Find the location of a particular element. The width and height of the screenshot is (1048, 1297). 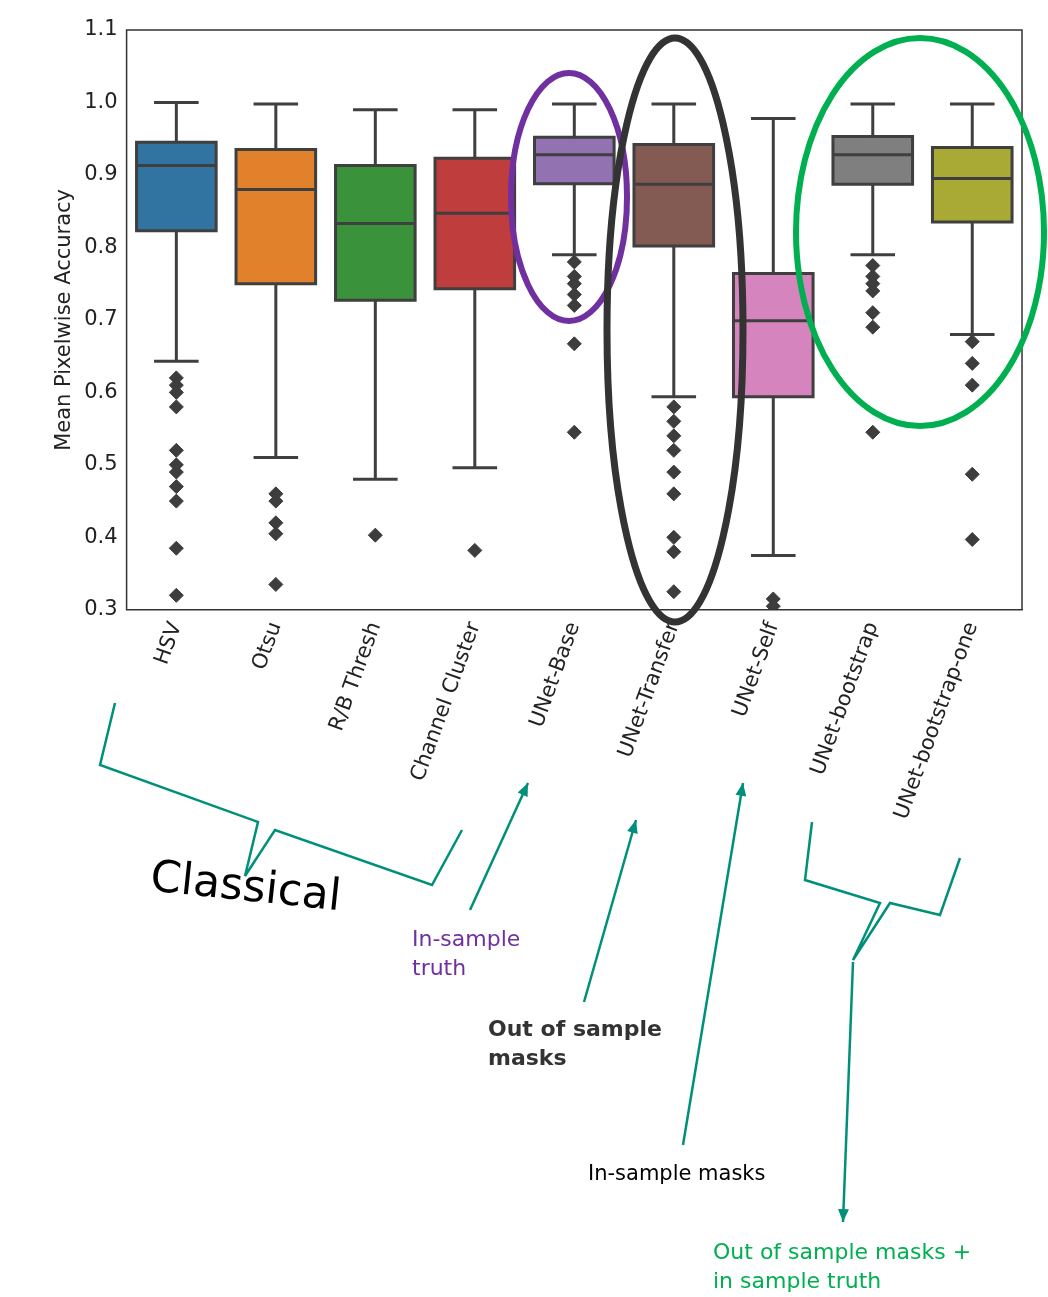

text: In-sample masks is located at coordinates (677, 1173).